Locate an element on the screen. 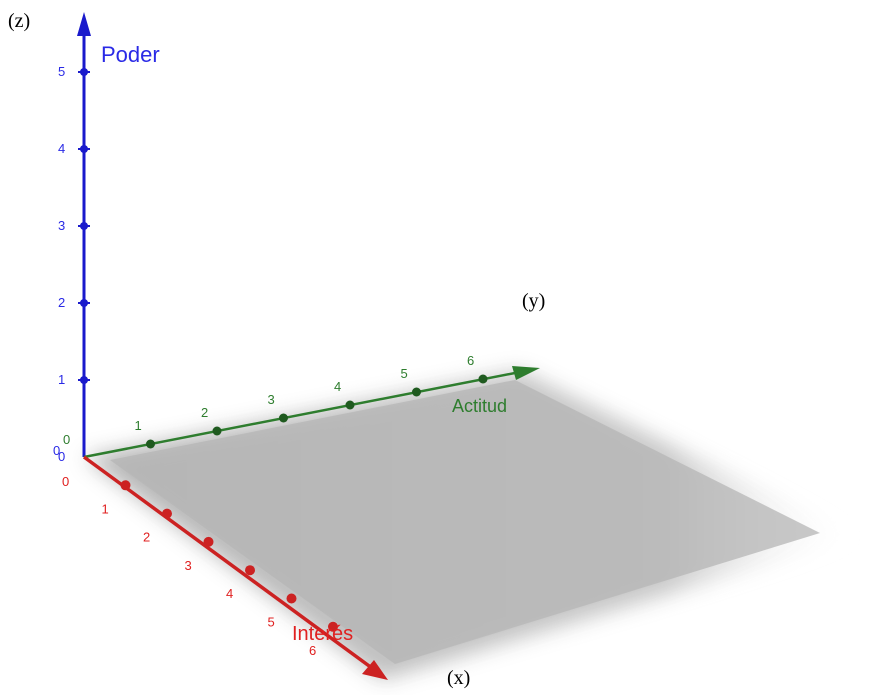 This screenshot has height=695, width=873. y-tick-label: 4 is located at coordinates (337, 386).